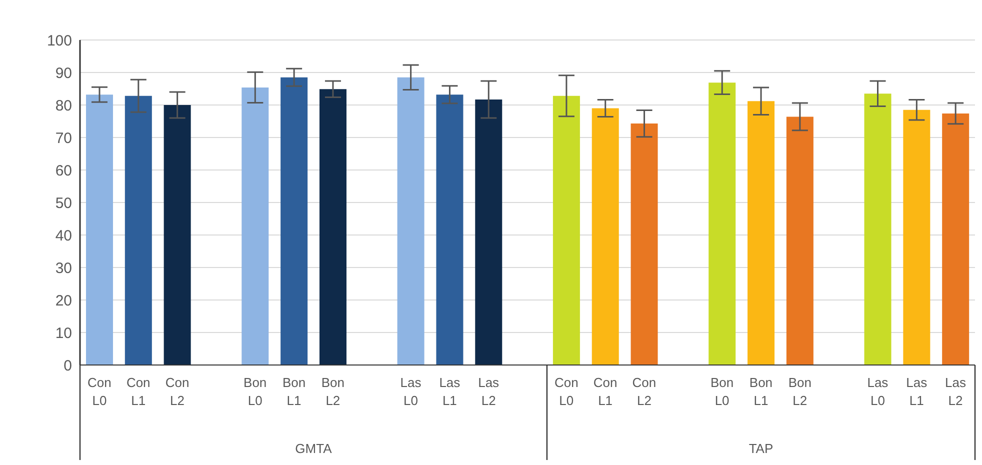  Describe the element at coordinates (63, 138) in the screenshot. I see `y-tick-label: 70` at that location.